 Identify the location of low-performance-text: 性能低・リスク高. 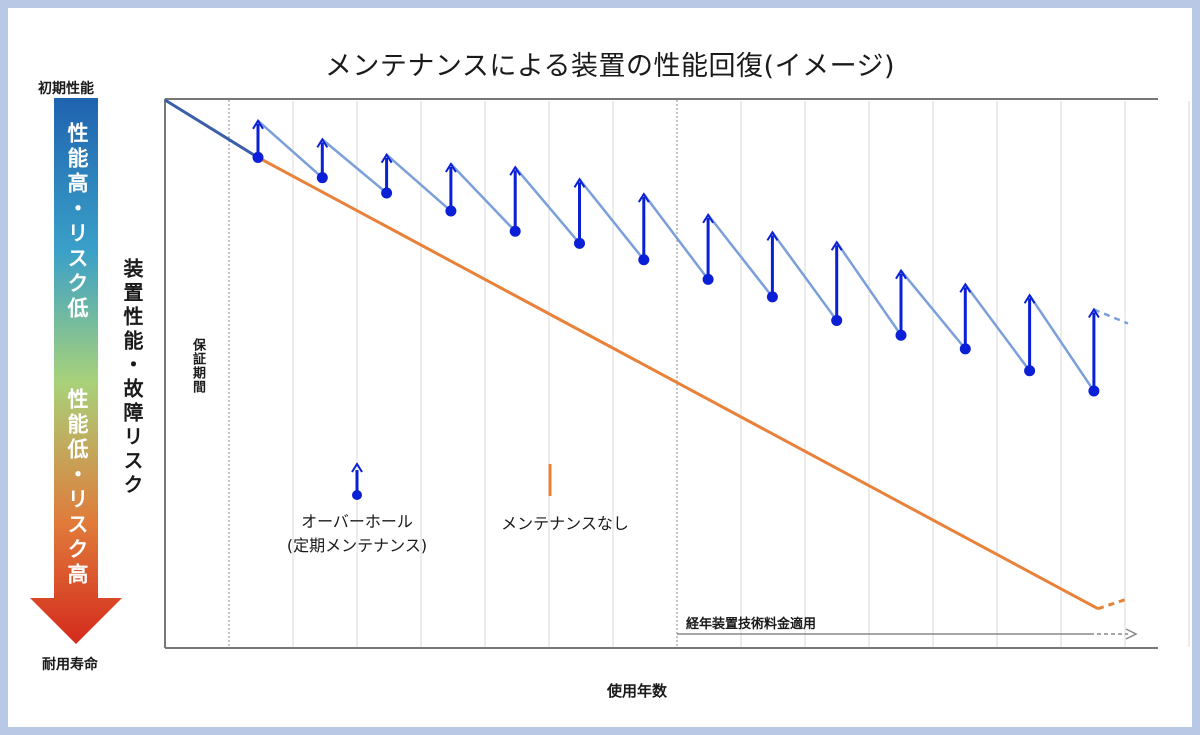
(77, 488).